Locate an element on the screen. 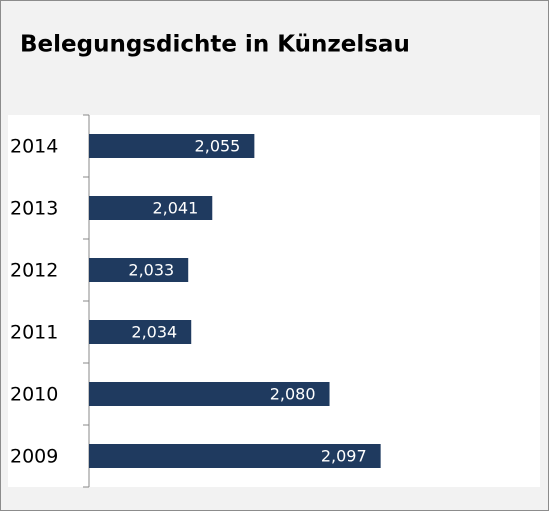  chart-title: Belegungsdichte in Künzelsau is located at coordinates (215, 45).